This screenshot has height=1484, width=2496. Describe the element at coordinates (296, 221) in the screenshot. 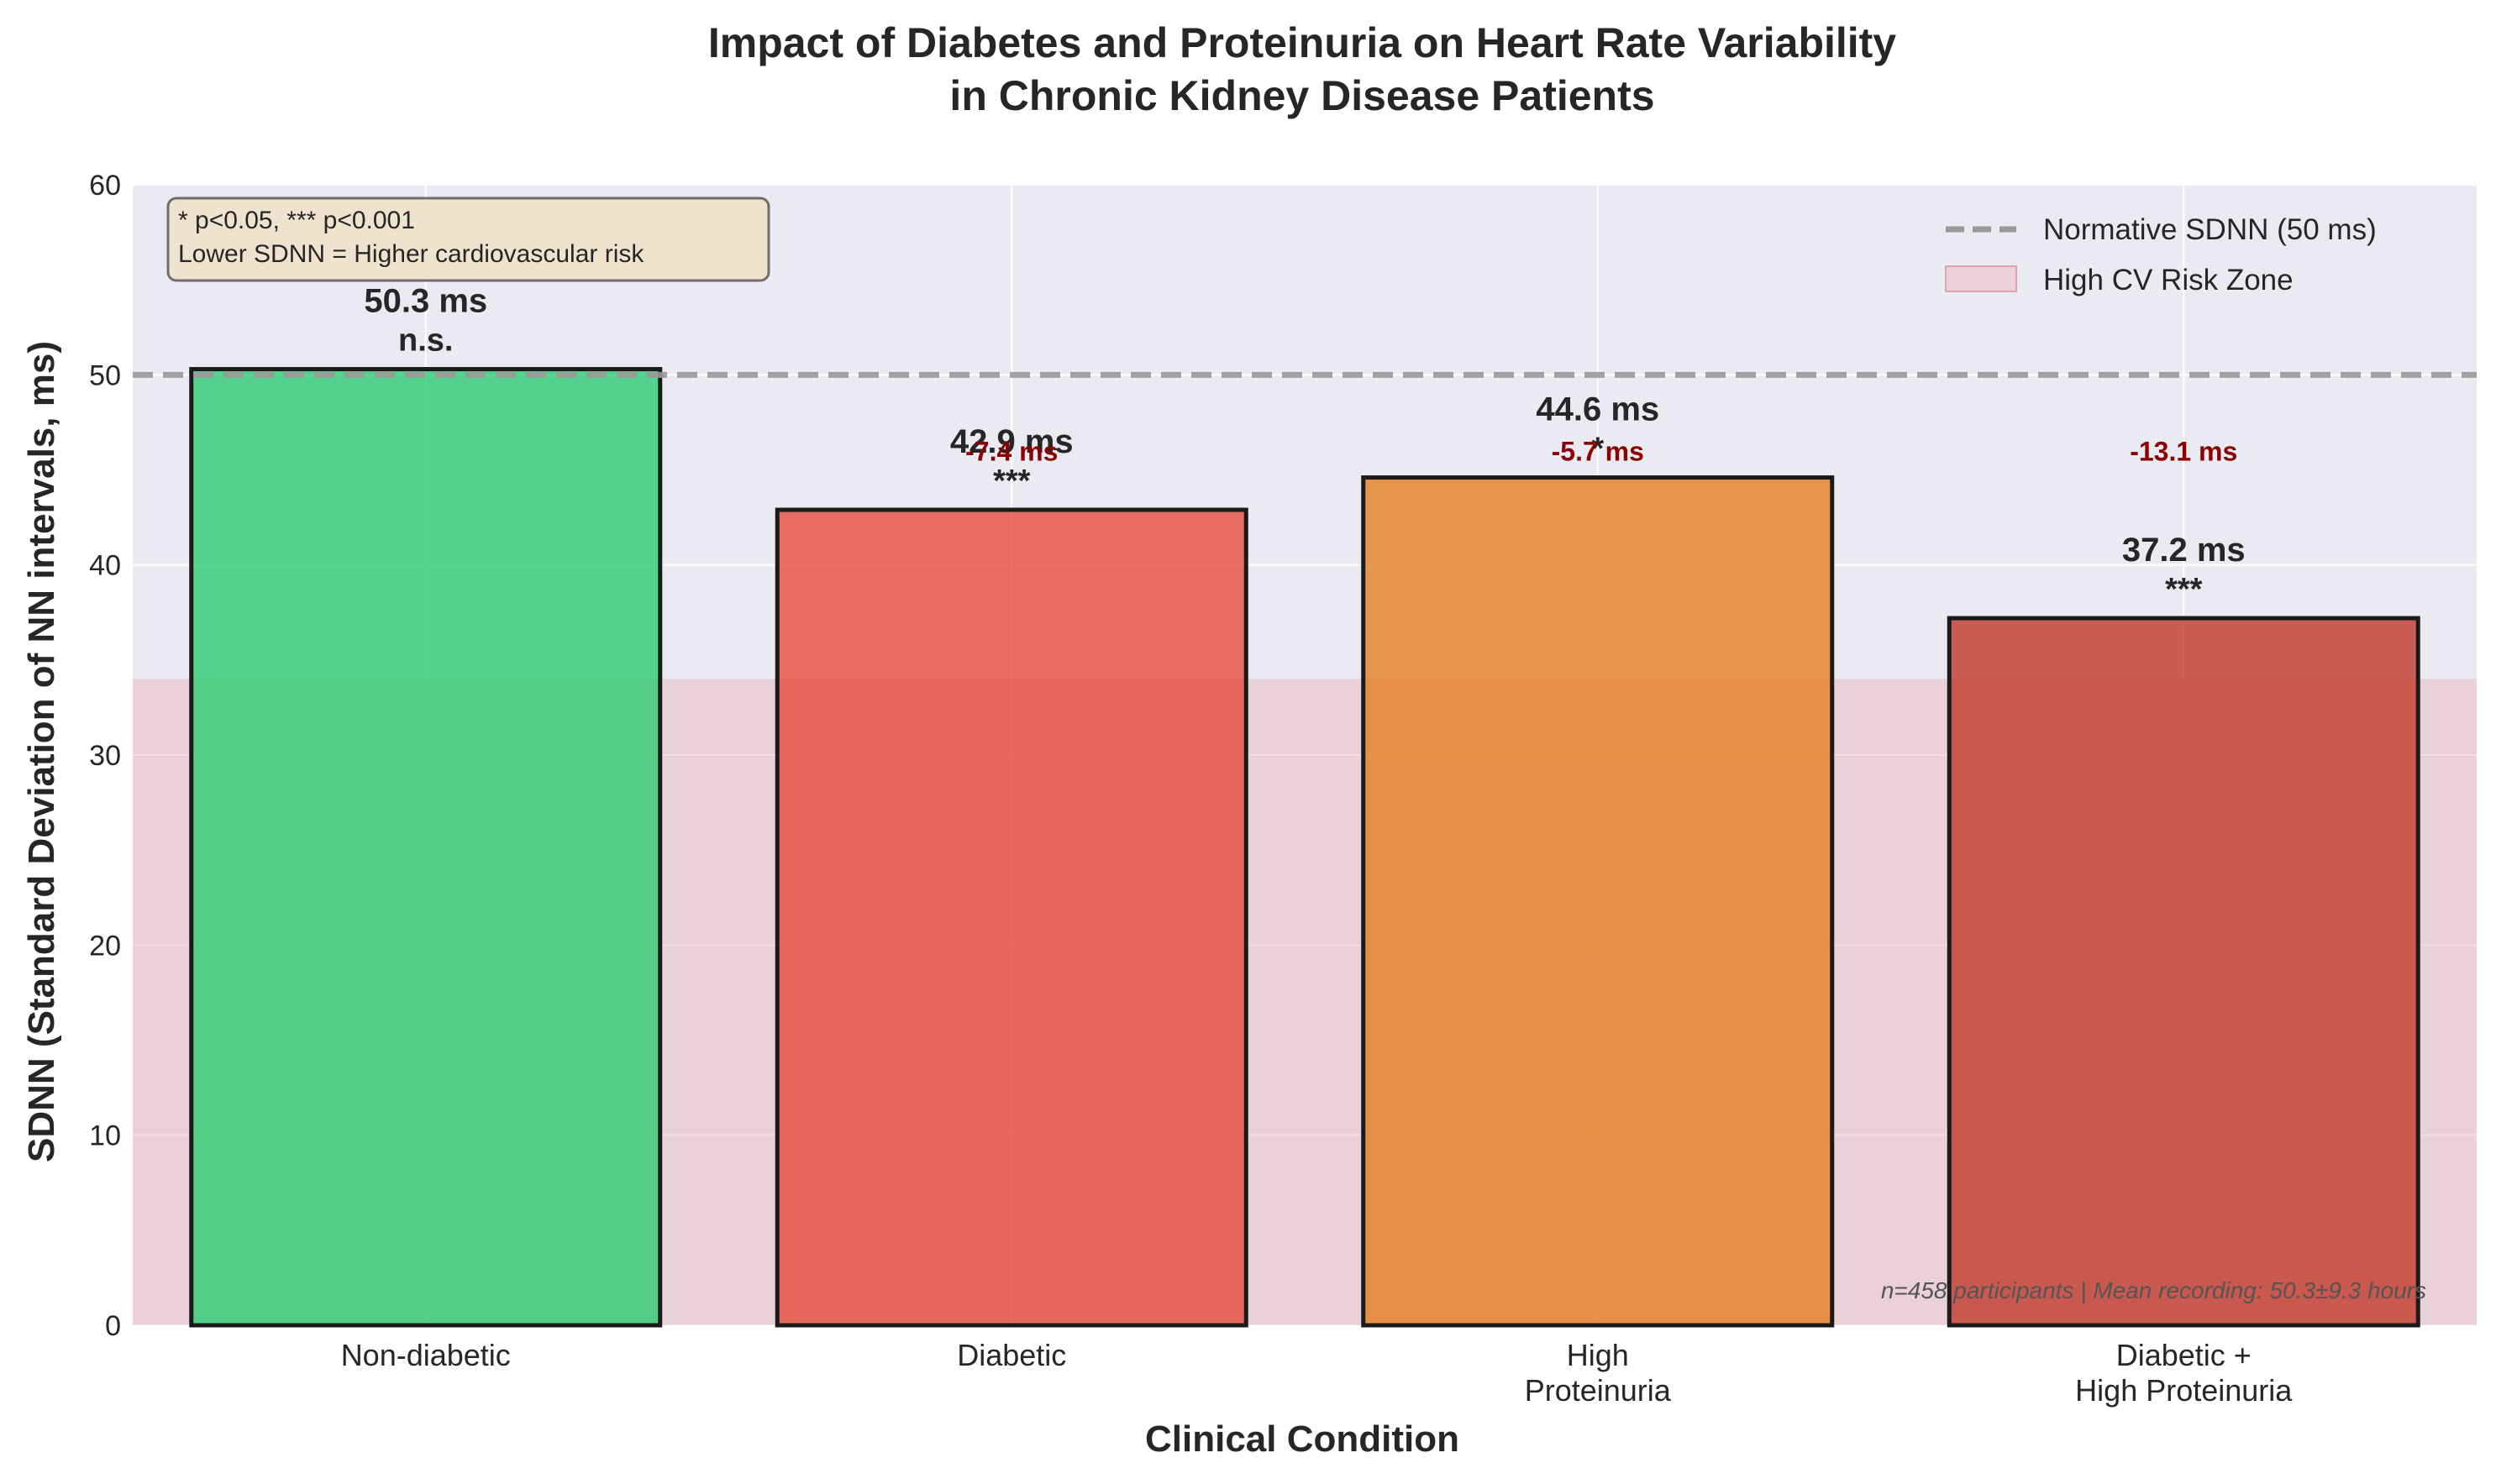

I see `annotation-line-1: * p<0.05, *** p<0.001` at that location.